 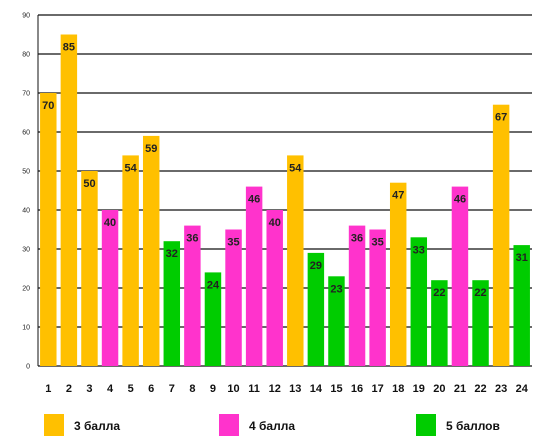 What do you see at coordinates (26, 133) in the screenshot?
I see `y-tick-label: 60` at bounding box center [26, 133].